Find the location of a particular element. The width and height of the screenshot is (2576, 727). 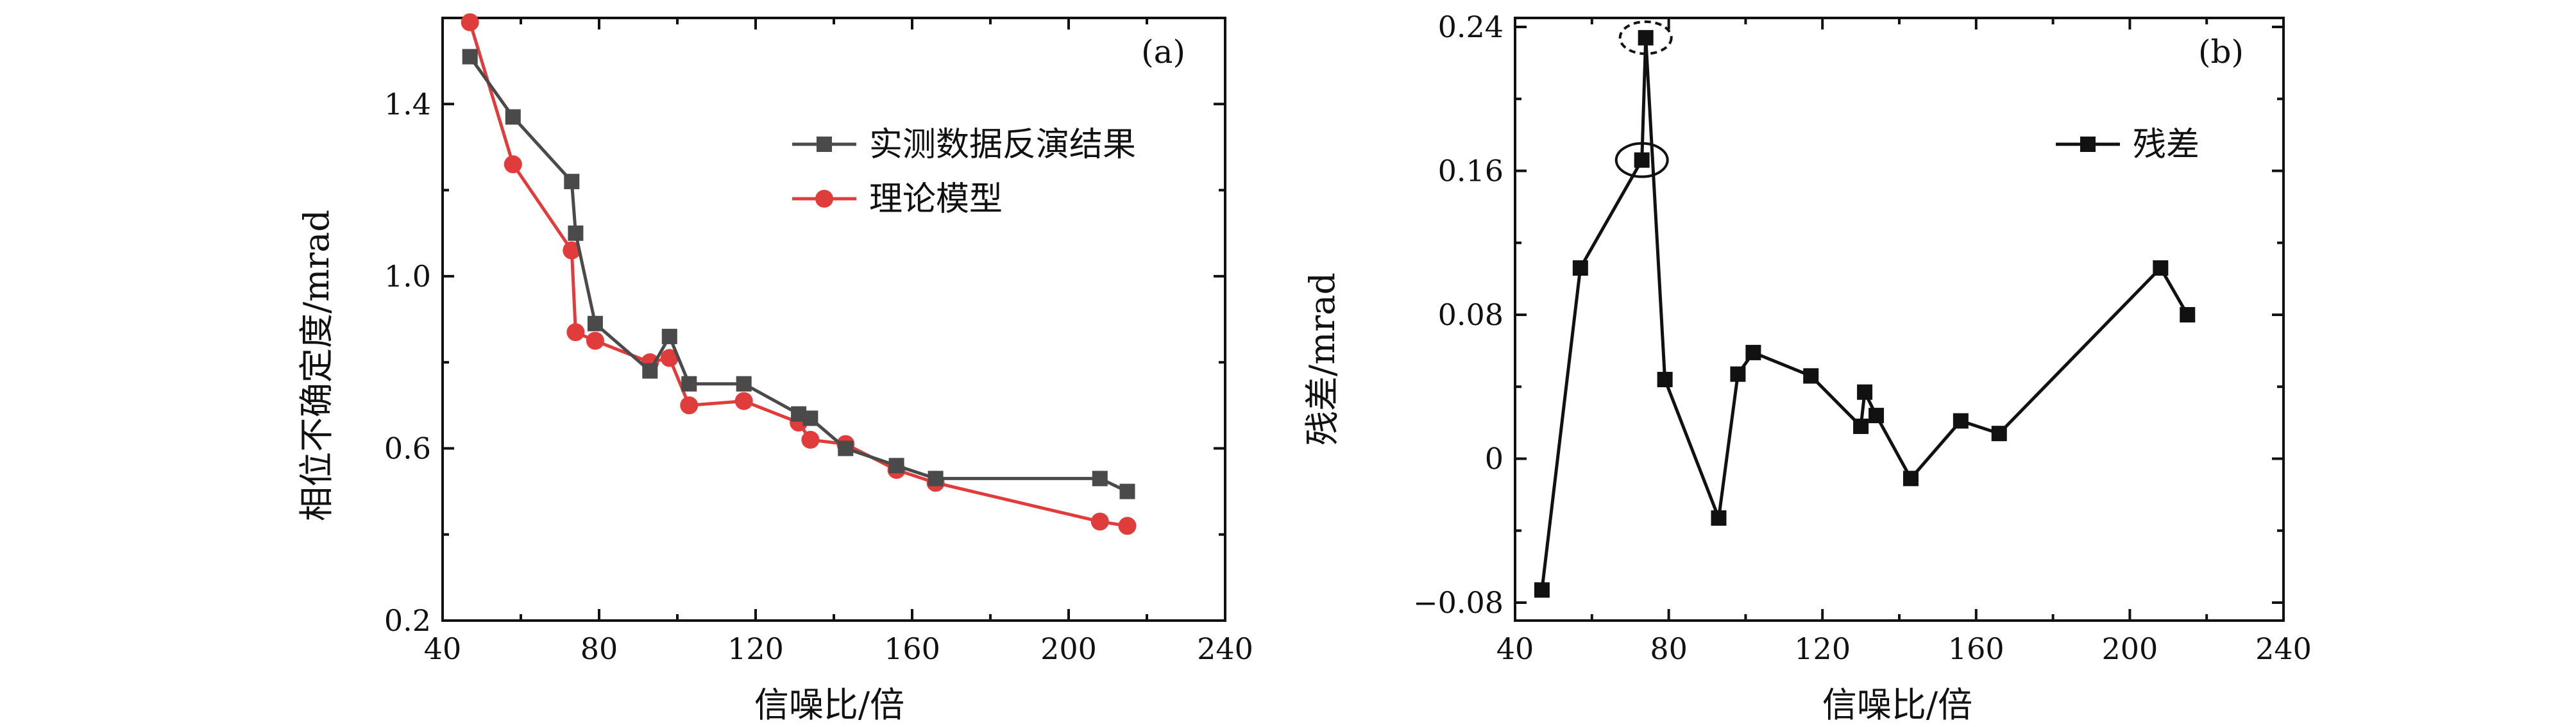

y-tick-label: 0.24 is located at coordinates (1471, 27).